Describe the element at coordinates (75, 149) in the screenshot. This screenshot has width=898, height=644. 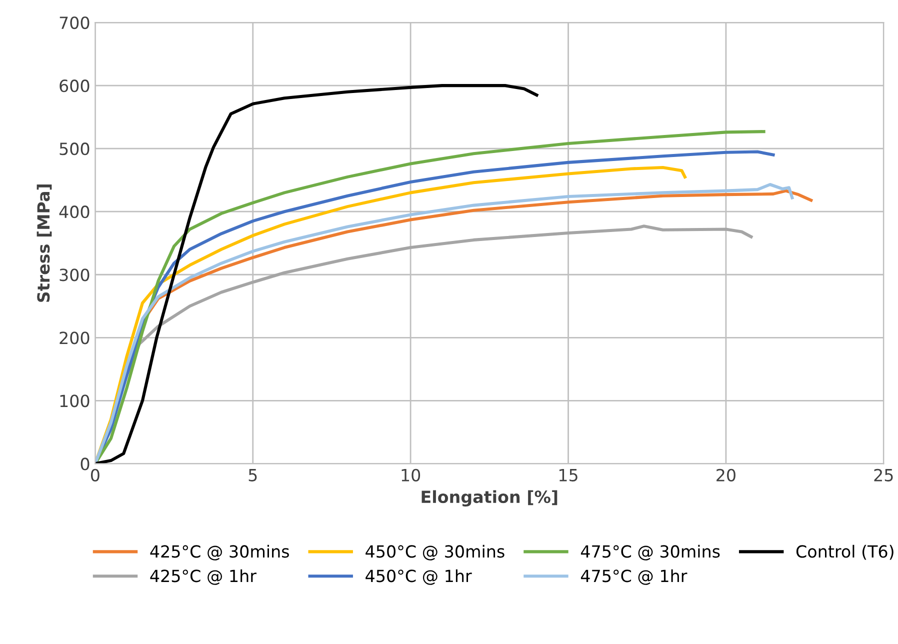
I see `y-tick-label: 500` at that location.